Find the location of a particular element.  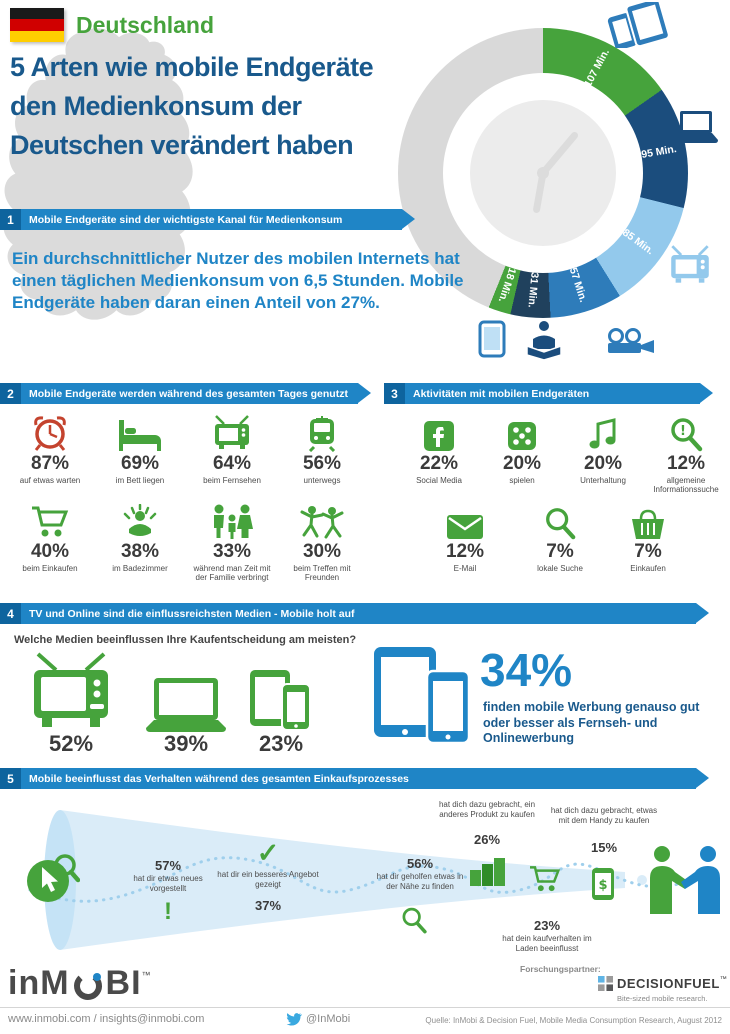

section5-number: 5 is located at coordinates (10, 778).